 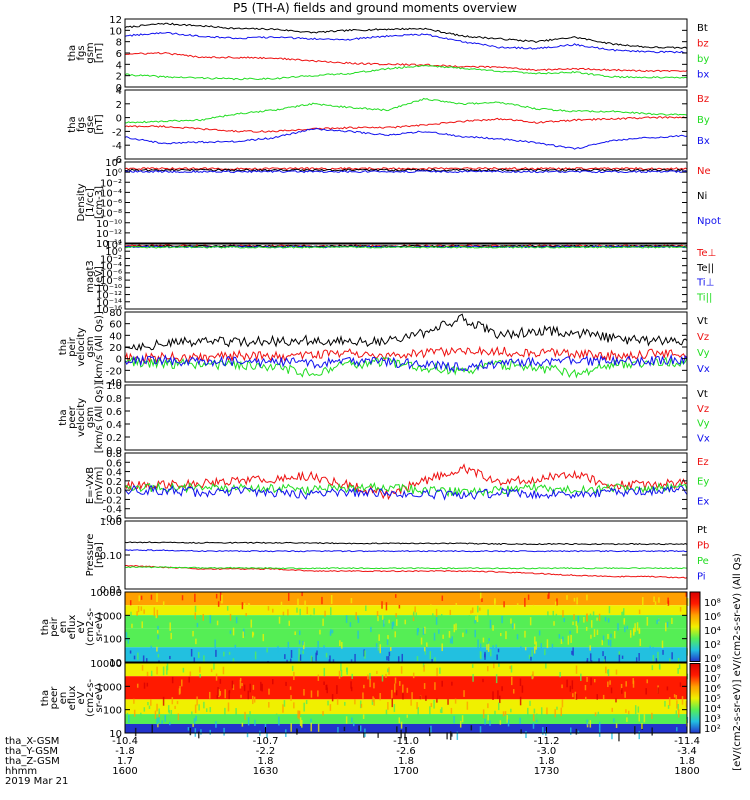 What do you see at coordinates (90, 485) in the screenshot?
I see `y-axis-label: E=-VxB` at bounding box center [90, 485].